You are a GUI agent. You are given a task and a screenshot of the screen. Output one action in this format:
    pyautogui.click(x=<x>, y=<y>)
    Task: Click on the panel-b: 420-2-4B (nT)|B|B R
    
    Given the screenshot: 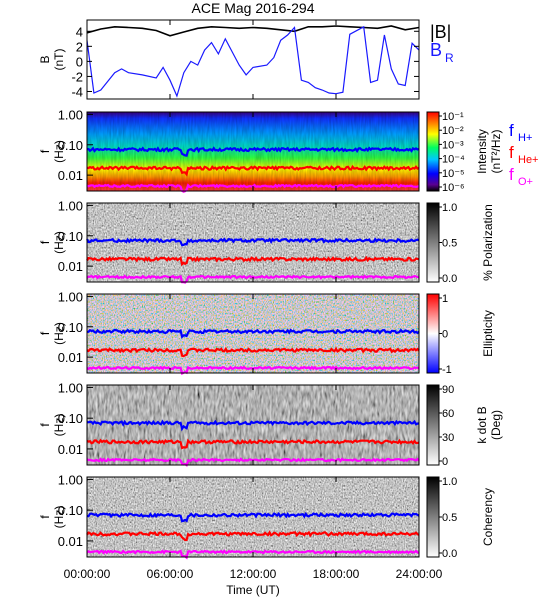 What is the action you would take?
    pyautogui.click(x=246, y=59)
    